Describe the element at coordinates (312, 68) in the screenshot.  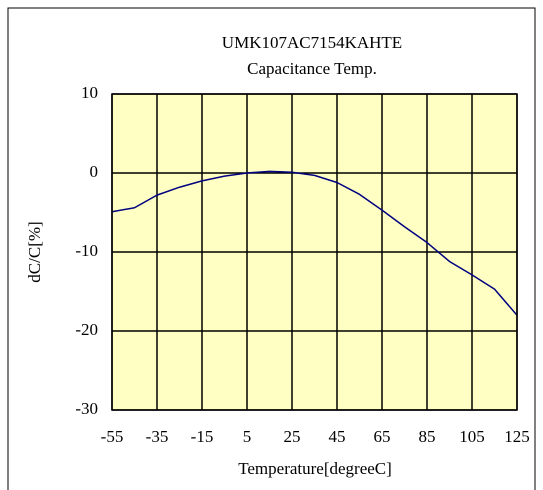
I see `chart-subtitle: Capacitance Temp.` at that location.